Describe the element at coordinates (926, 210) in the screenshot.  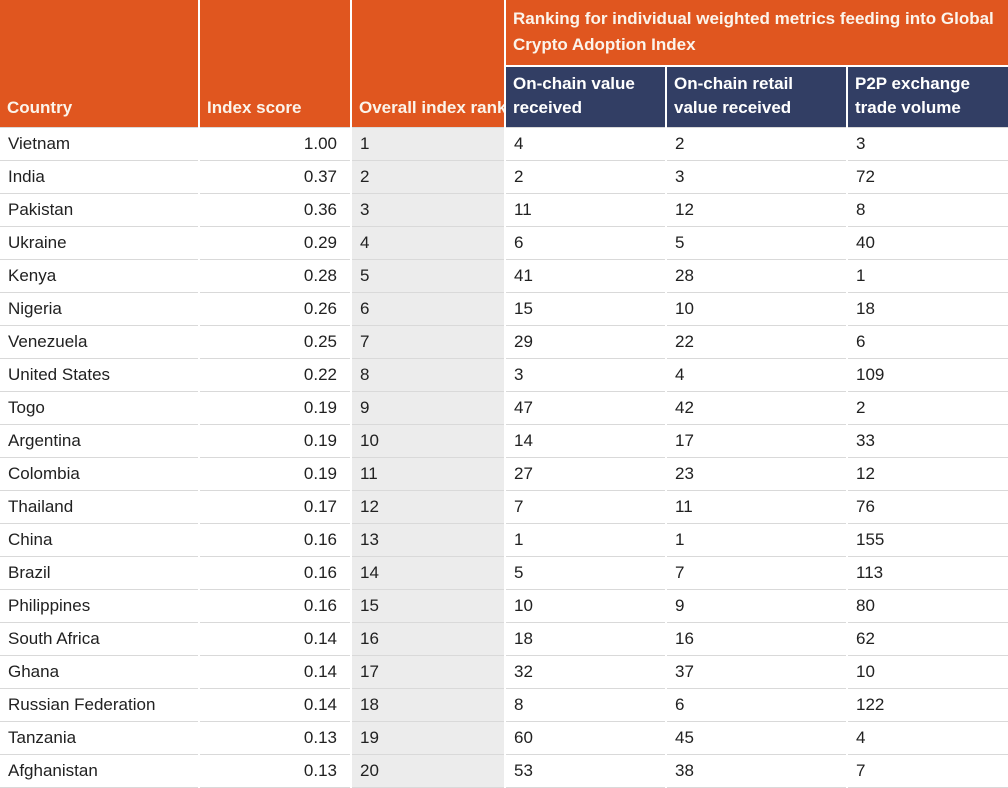
I see `cell-p2p-exchange-trade-volume: 8` at that location.